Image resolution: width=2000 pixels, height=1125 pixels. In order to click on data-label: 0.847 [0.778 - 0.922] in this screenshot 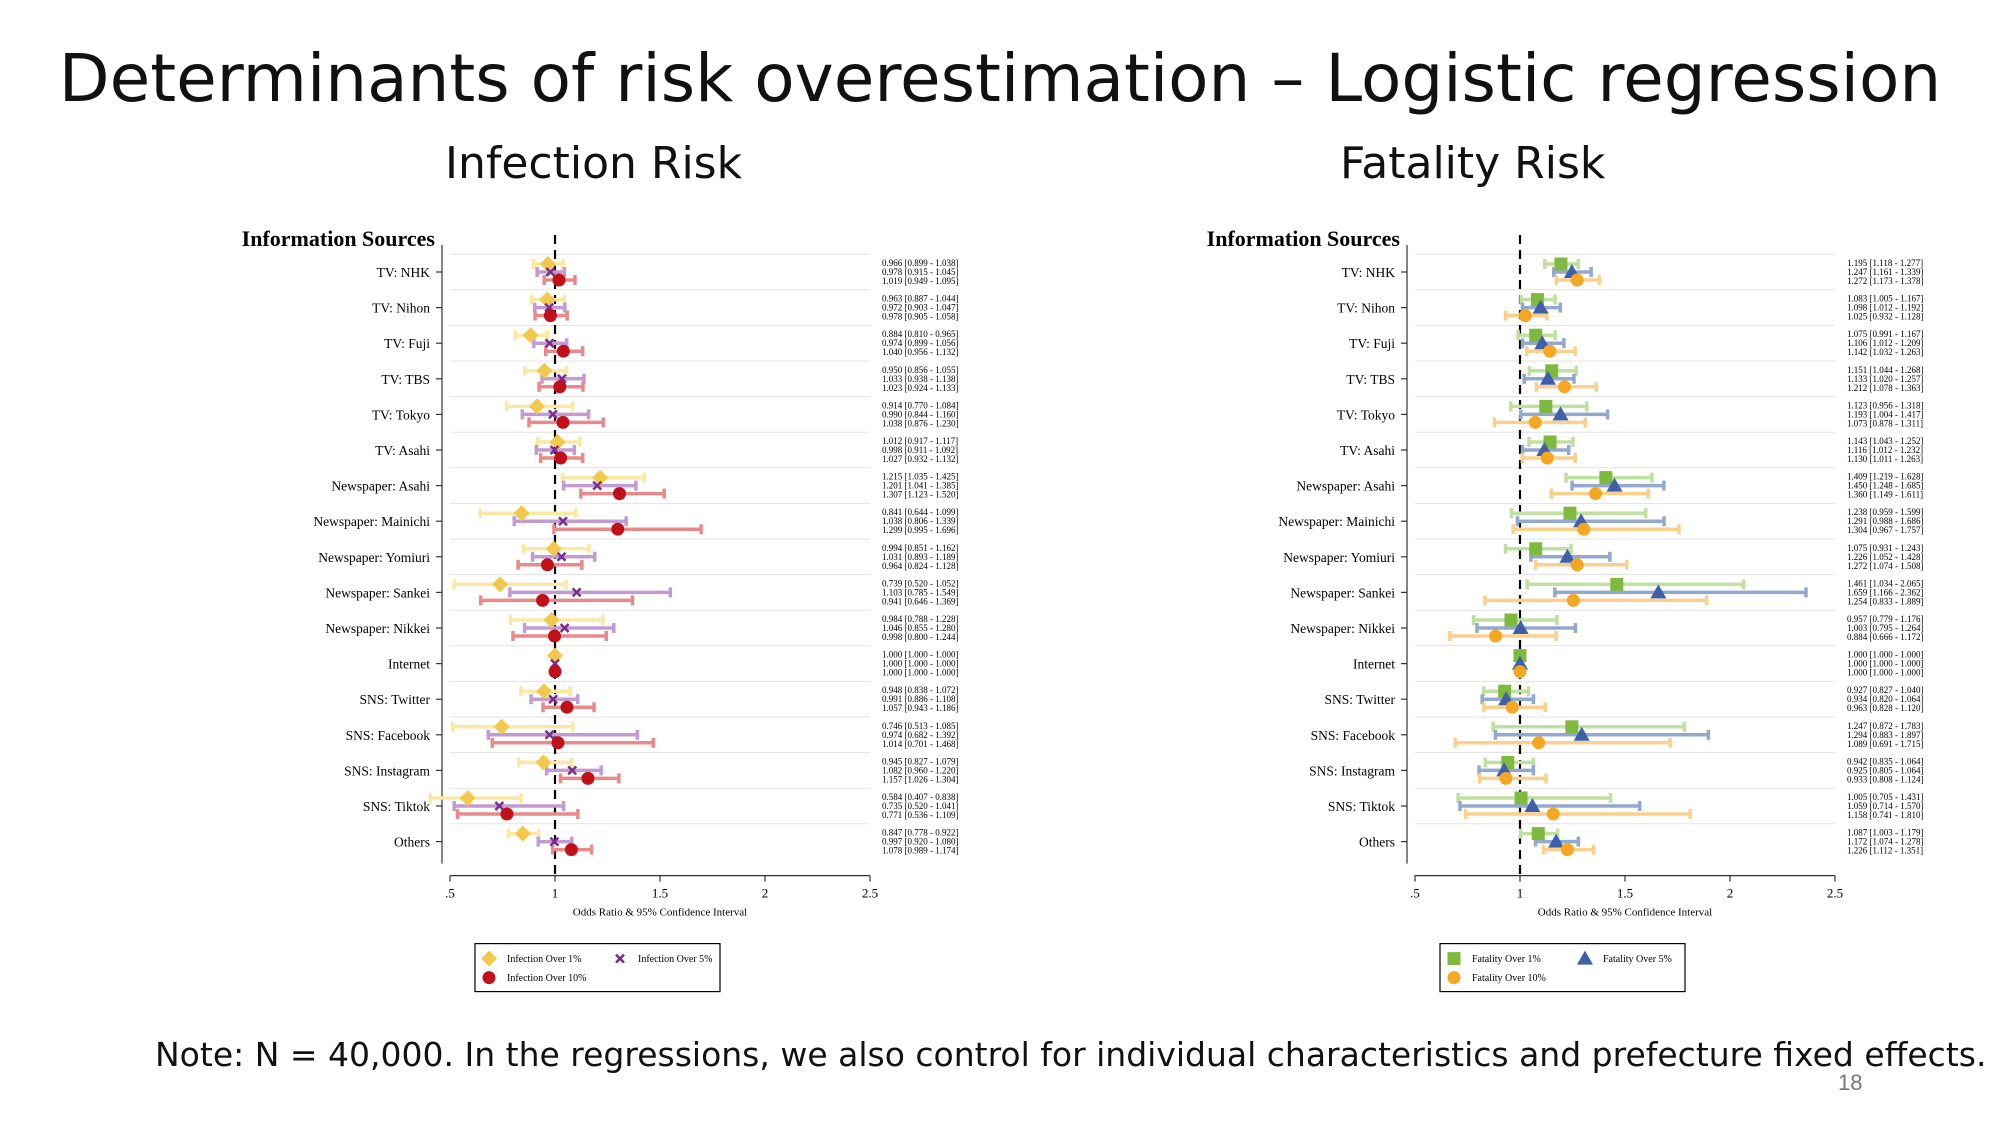, I will do `click(920, 833)`.